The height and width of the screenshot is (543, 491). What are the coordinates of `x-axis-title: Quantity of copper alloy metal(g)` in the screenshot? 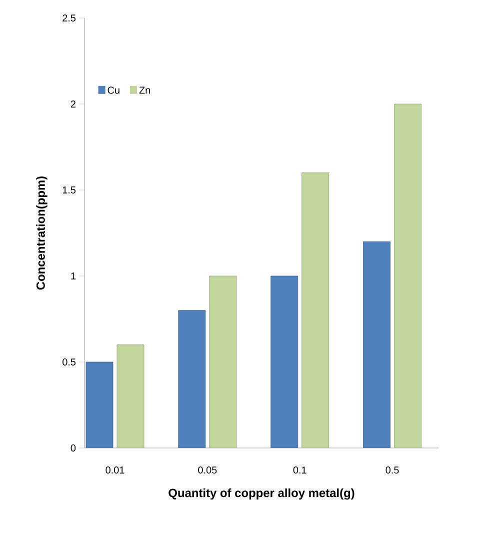 It's located at (261, 494).